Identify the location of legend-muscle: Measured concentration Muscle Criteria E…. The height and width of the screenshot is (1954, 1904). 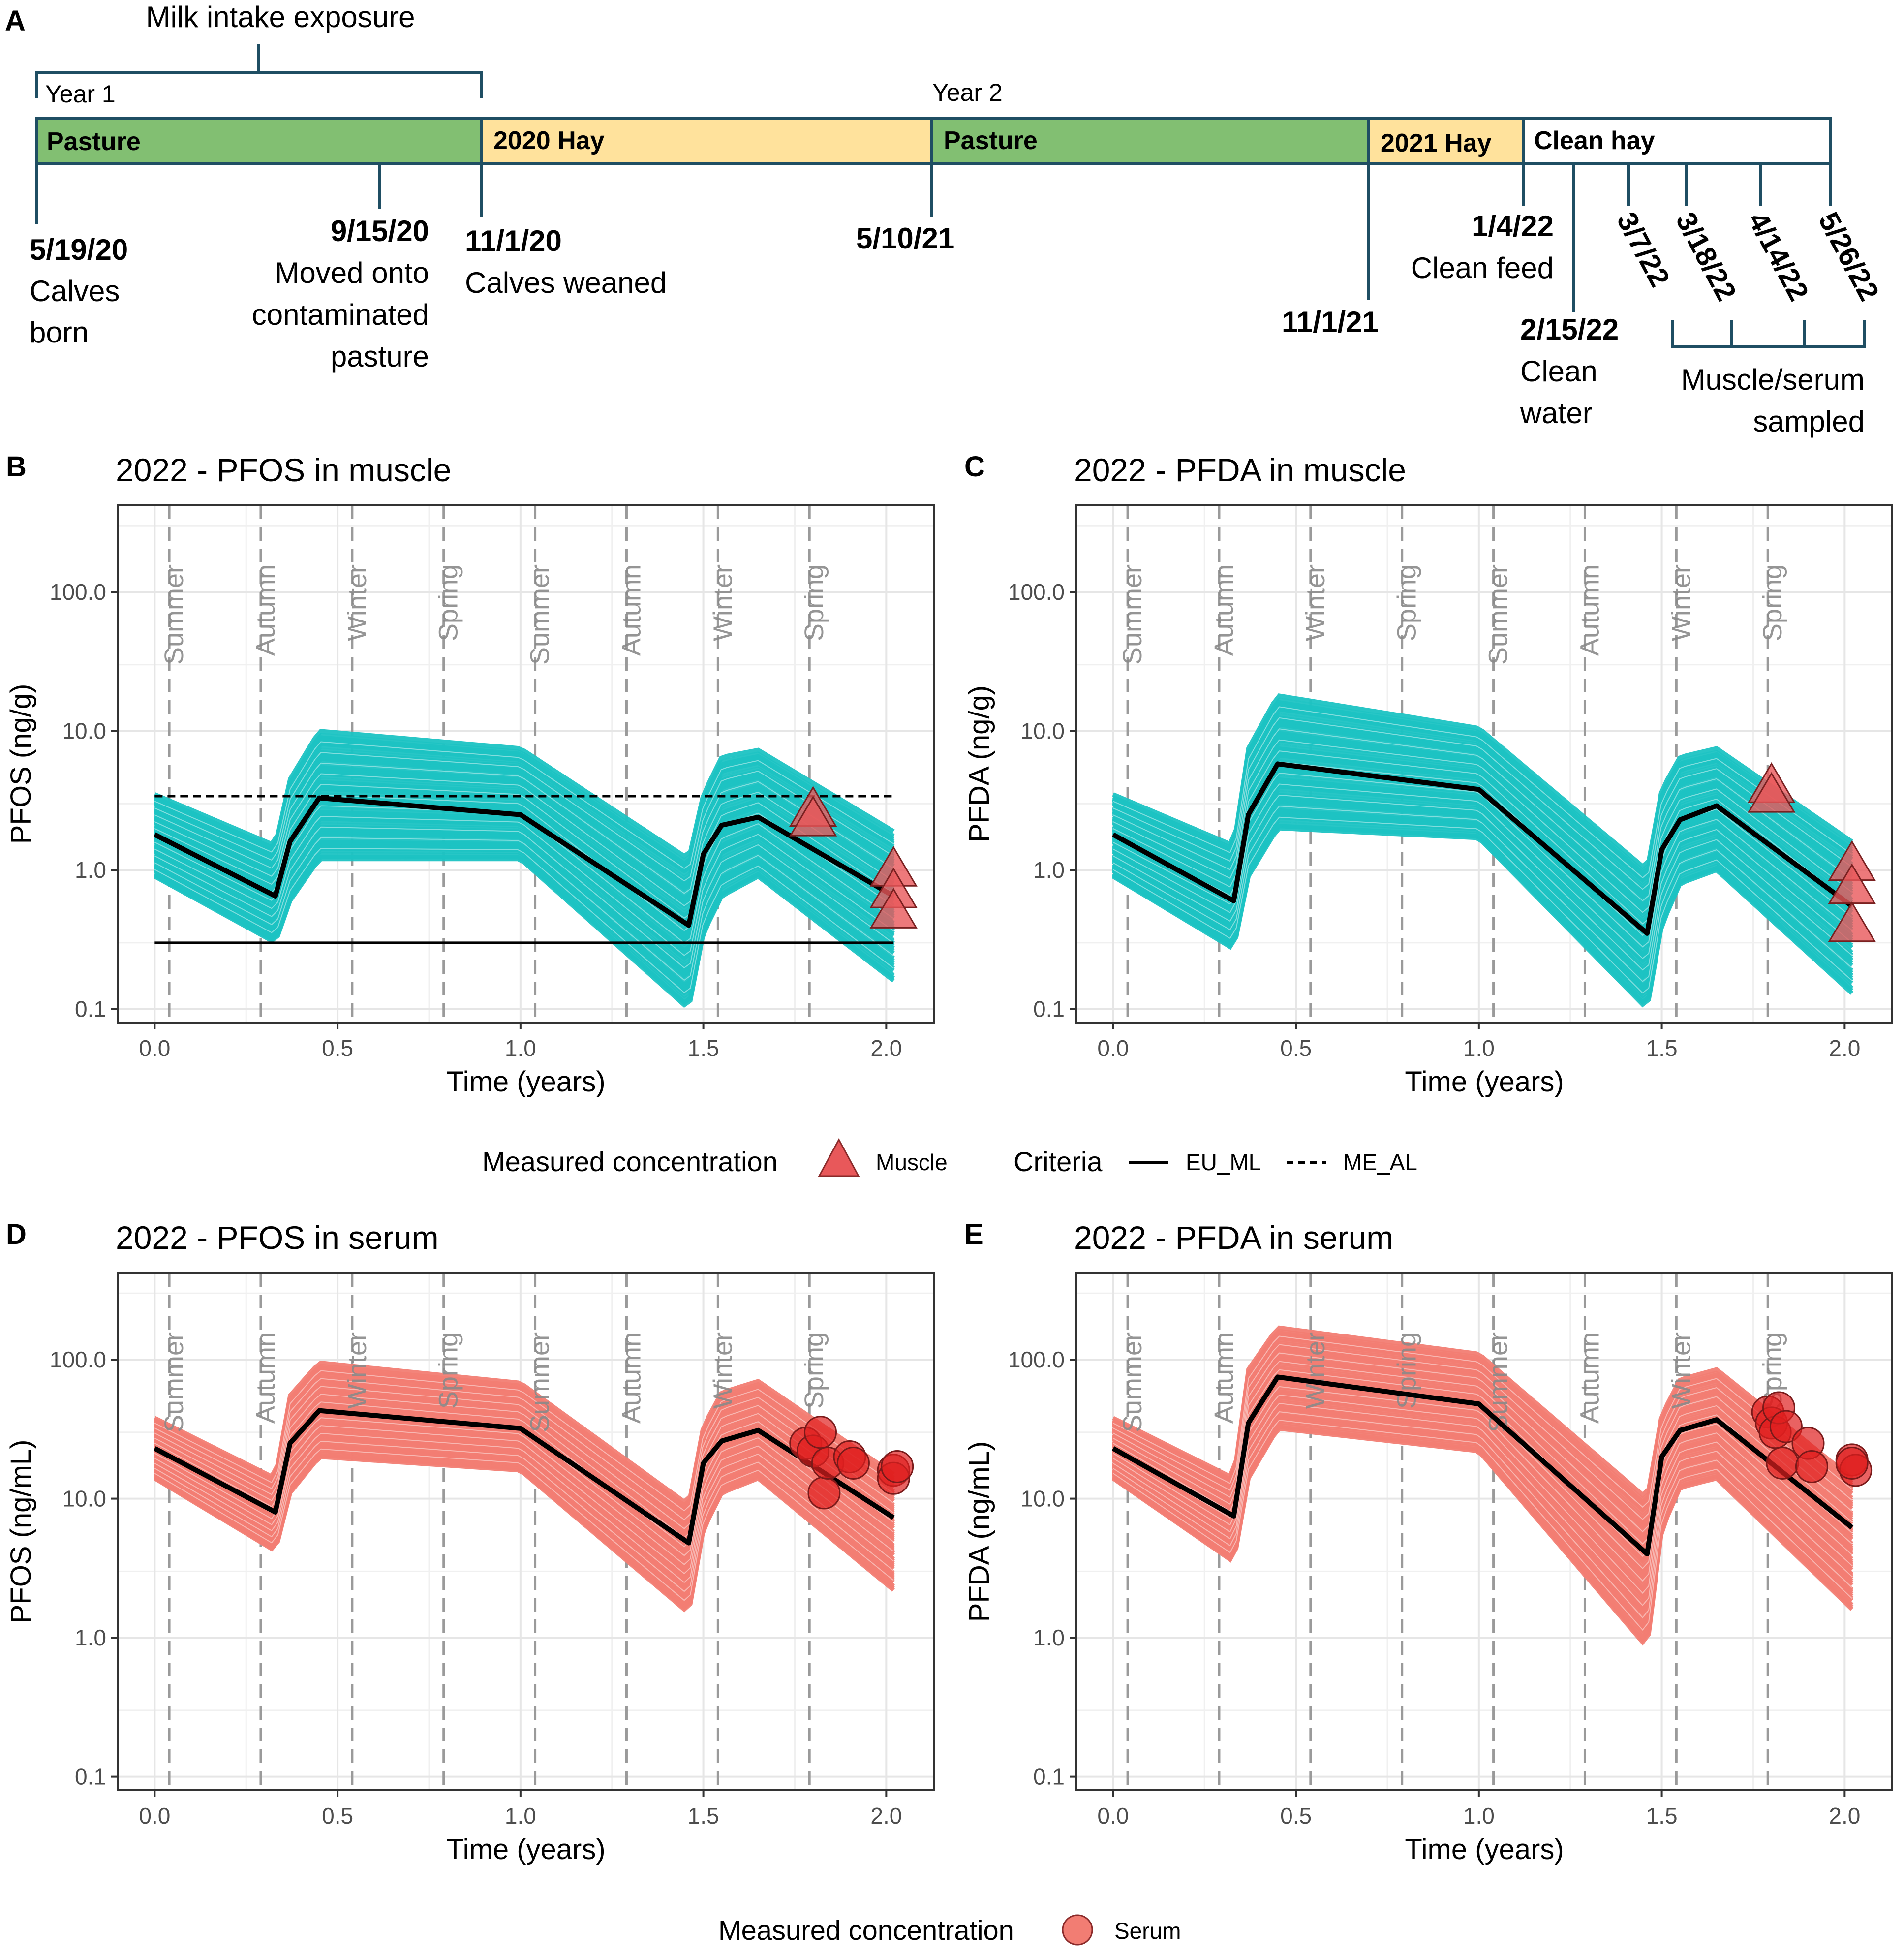
(949, 1157).